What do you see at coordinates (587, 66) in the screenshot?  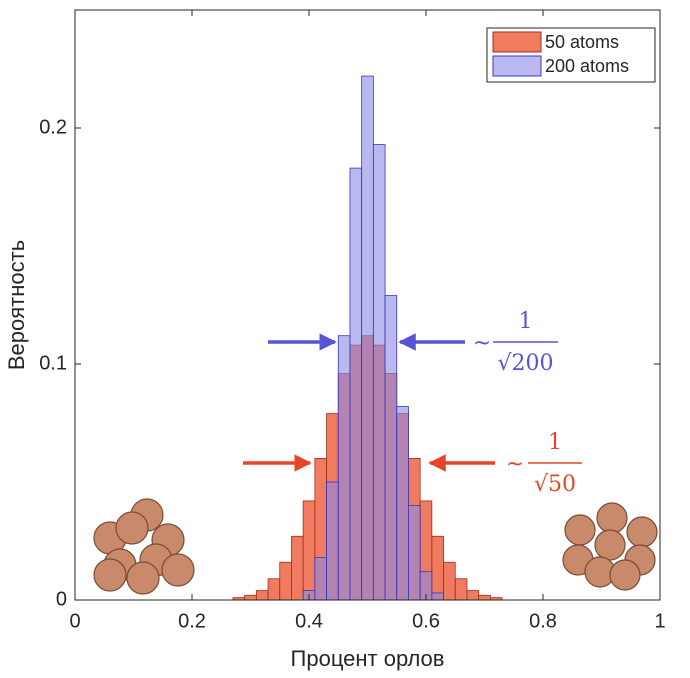 I see `legend-label: 200 atoms` at bounding box center [587, 66].